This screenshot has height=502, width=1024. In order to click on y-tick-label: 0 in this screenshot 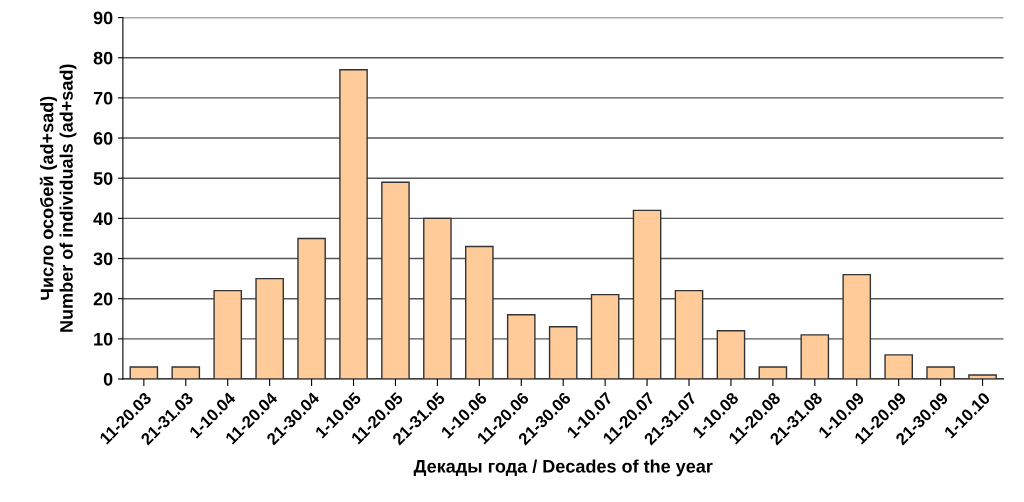, I will do `click(108, 379)`.